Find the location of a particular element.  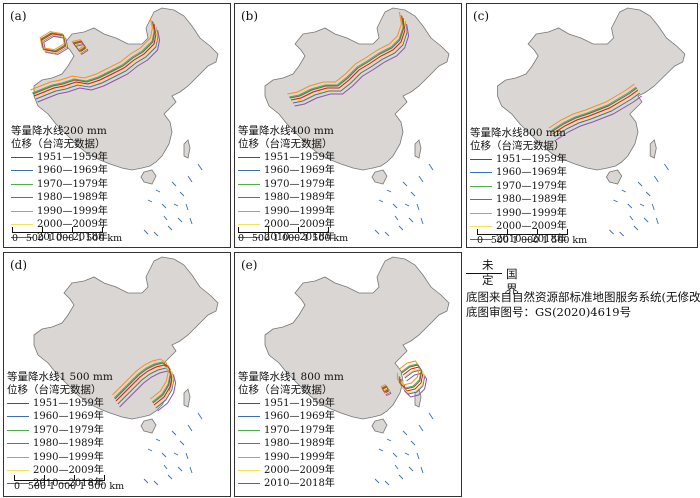

legend-title: 等量降水线200 mm is located at coordinates (59, 131).